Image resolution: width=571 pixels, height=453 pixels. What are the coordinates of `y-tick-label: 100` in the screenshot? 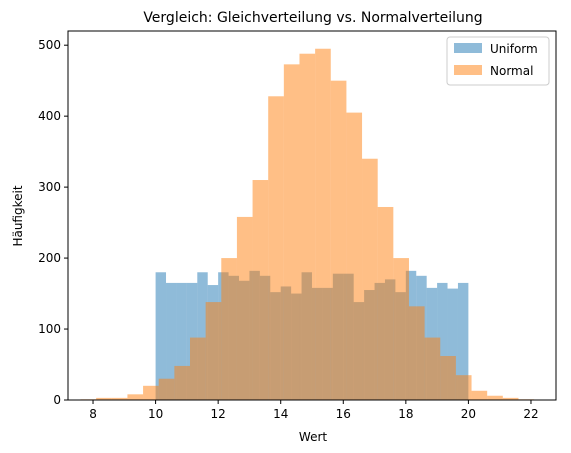 It's located at (49, 329).